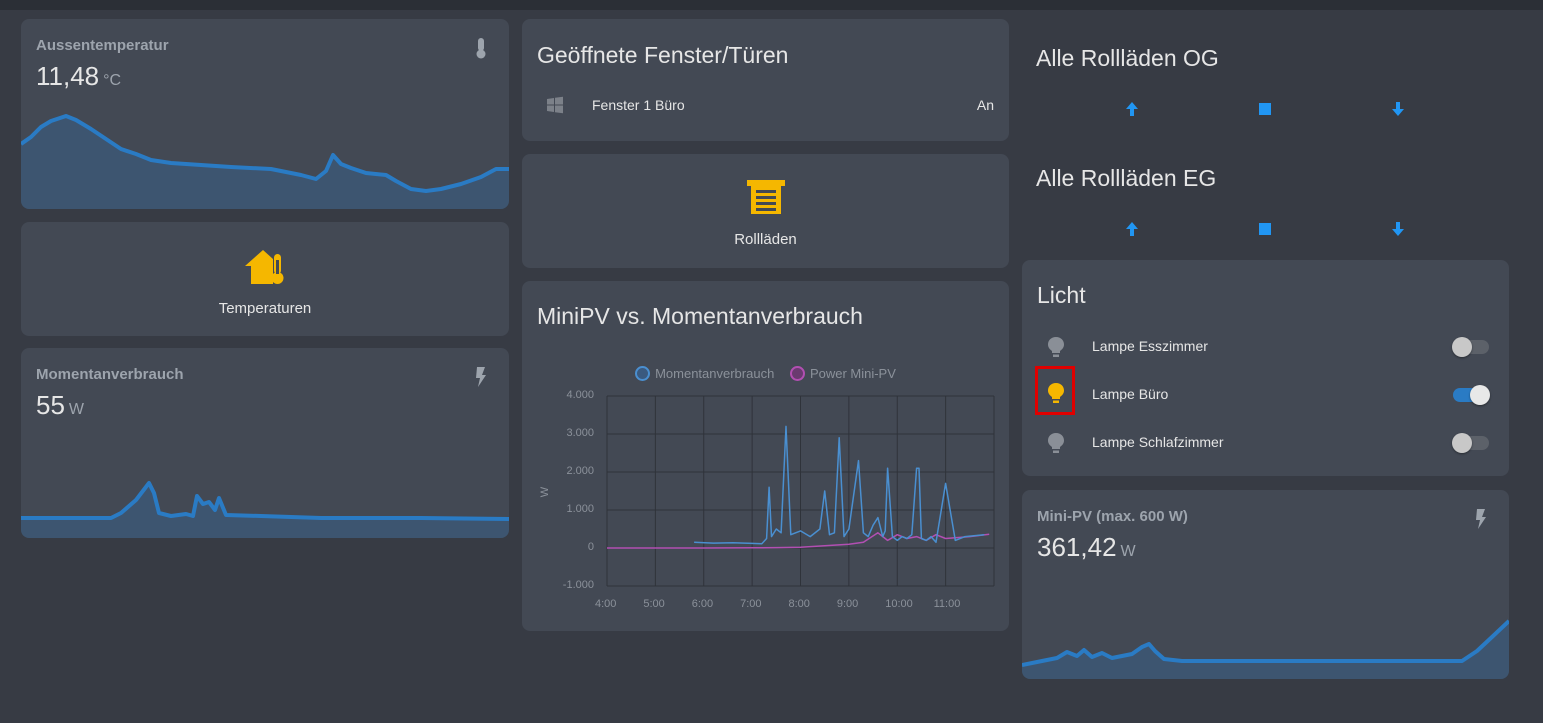  I want to click on sensor-name: Aussentemperatur, so click(102, 45).